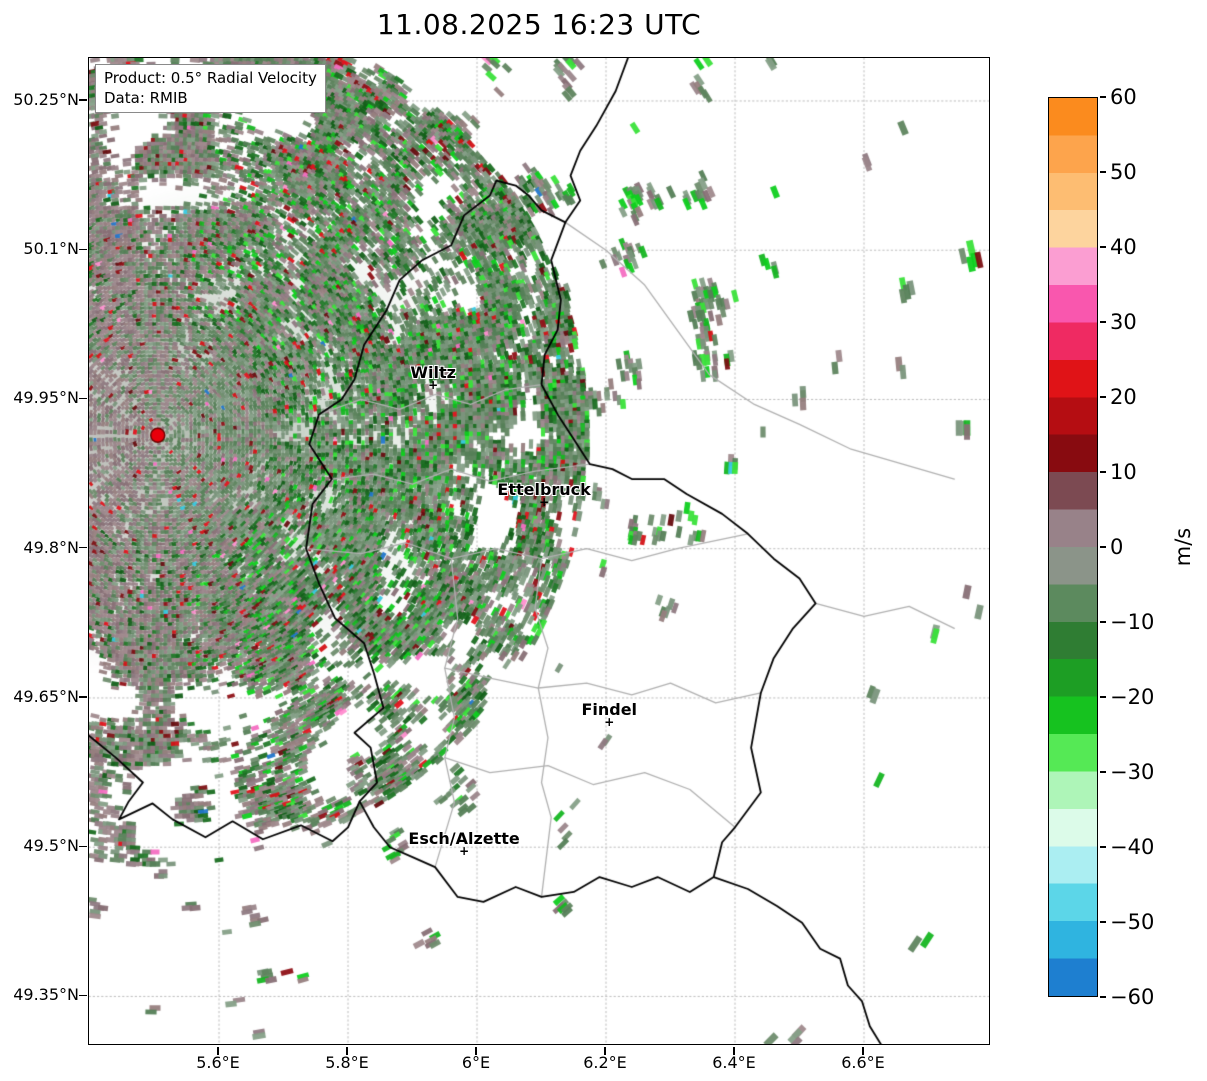 This screenshot has height=1081, width=1207. I want to click on lat-tick-label: 49.35°N, so click(46, 995).